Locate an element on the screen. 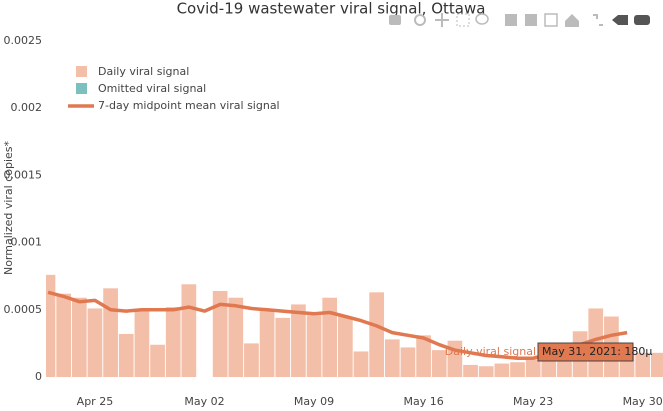 This screenshot has width=663, height=411. y-tick-label: 0.0005 is located at coordinates (23, 309).